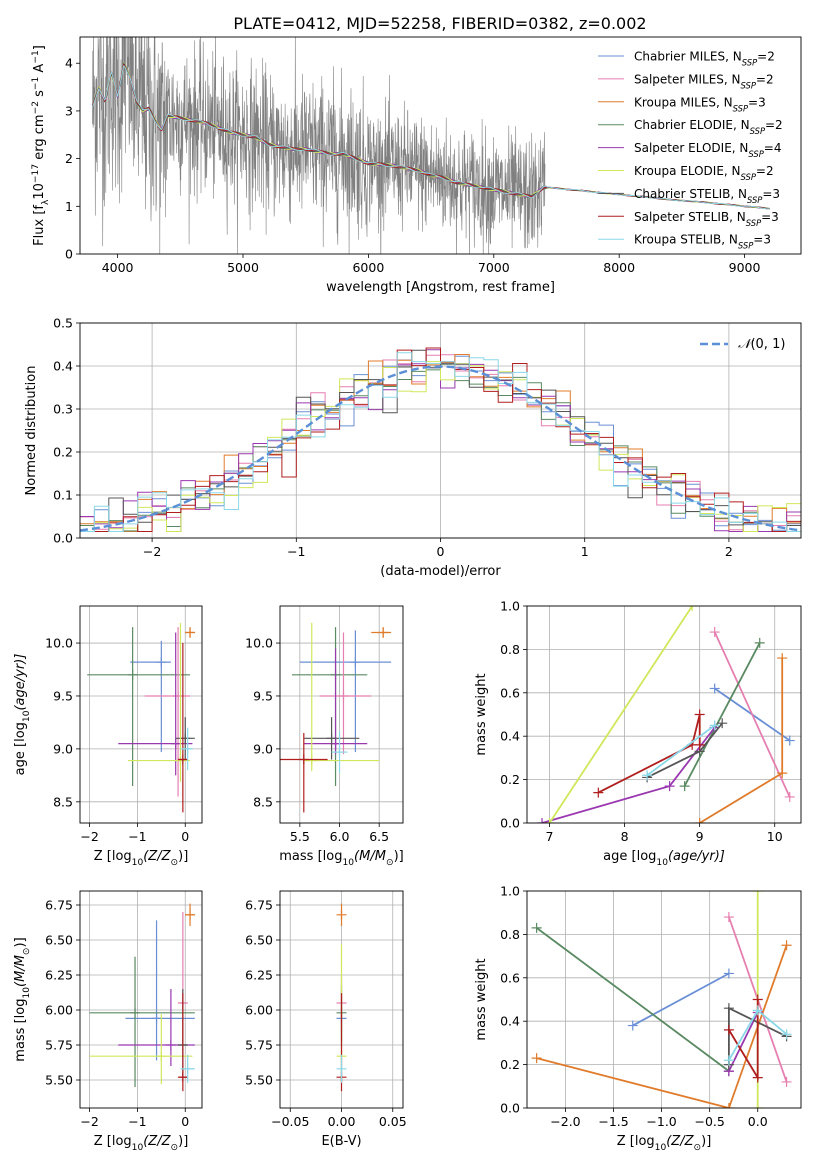 The height and width of the screenshot is (1170, 819). What do you see at coordinates (341, 858) in the screenshot?
I see `x-axis-label: mass [log10(M/M⊙)]` at bounding box center [341, 858].